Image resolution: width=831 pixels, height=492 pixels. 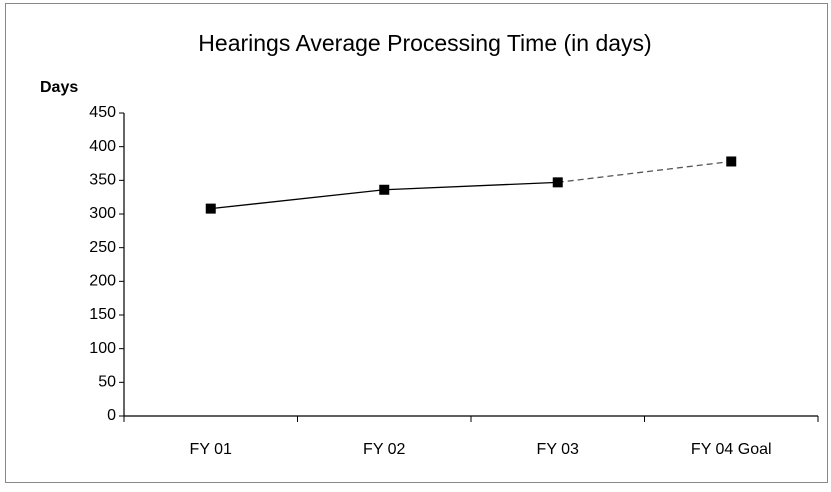 What do you see at coordinates (107, 382) in the screenshot?
I see `y-tick-label: 50` at bounding box center [107, 382].